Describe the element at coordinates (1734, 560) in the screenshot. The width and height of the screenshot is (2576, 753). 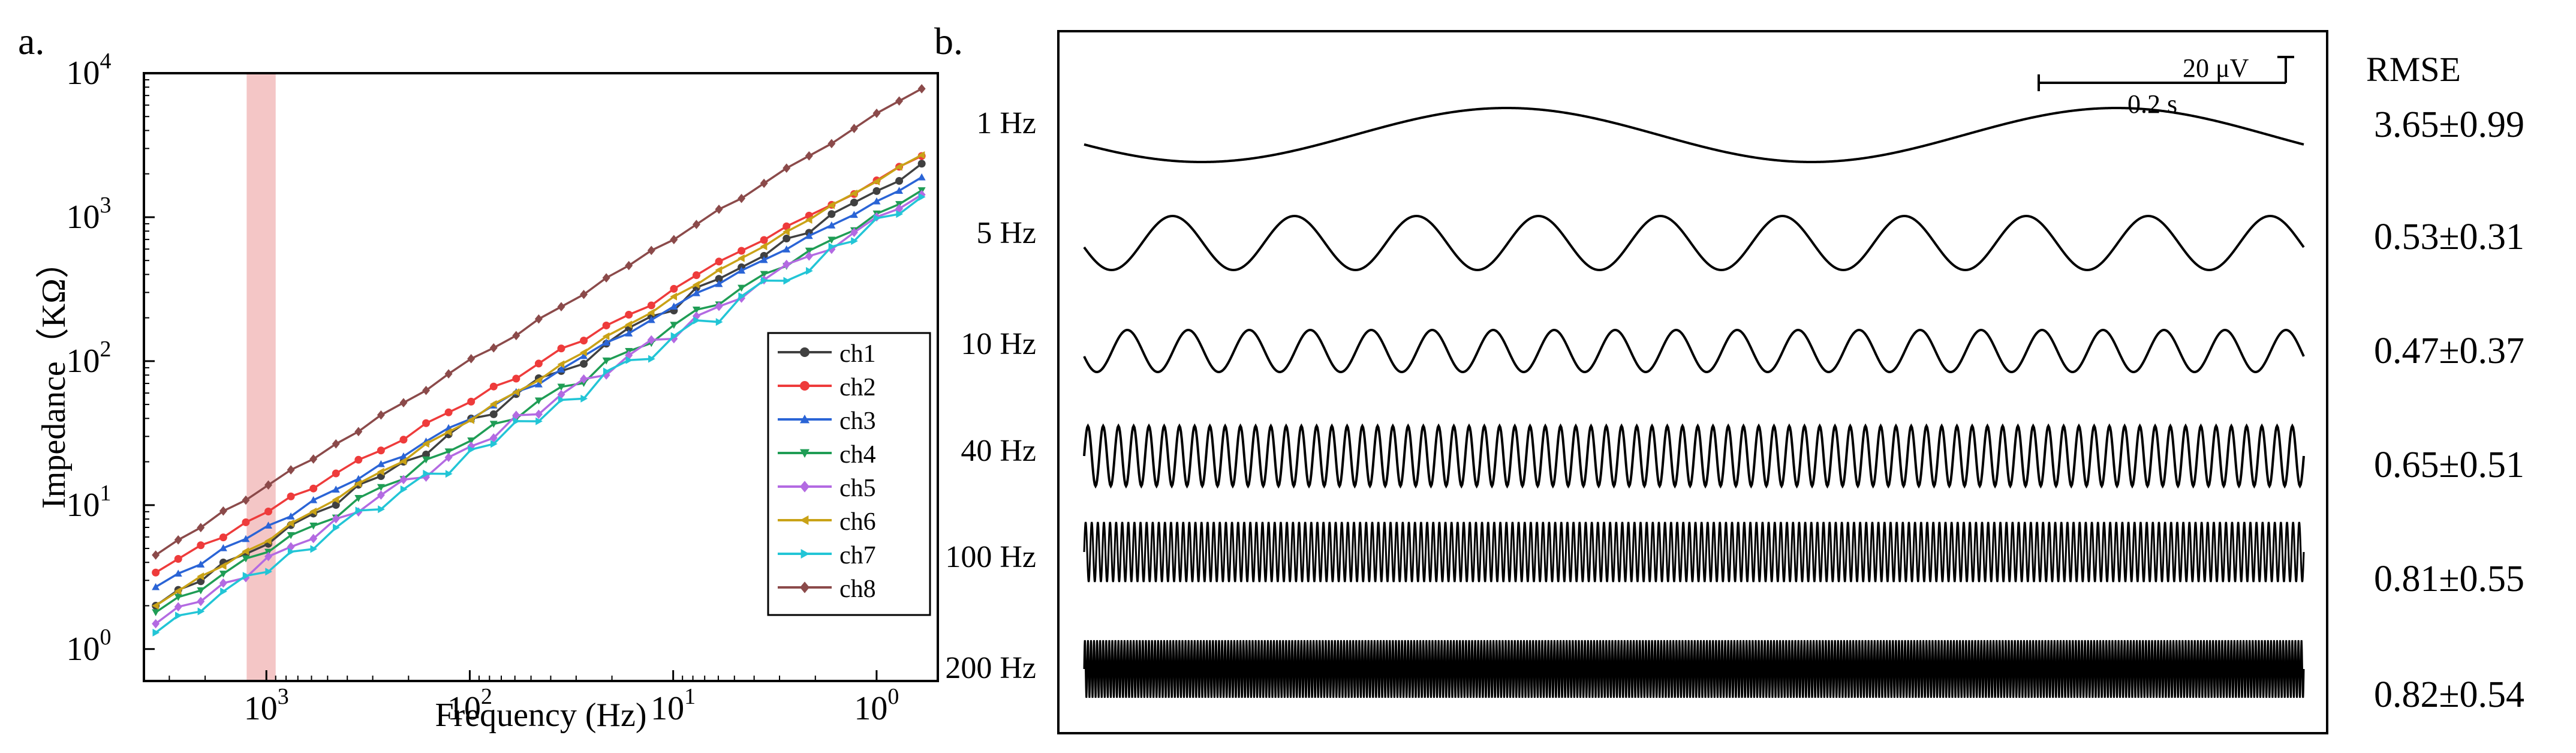
I see `waveform-row: 100 Hz 0.81±0.55` at that location.